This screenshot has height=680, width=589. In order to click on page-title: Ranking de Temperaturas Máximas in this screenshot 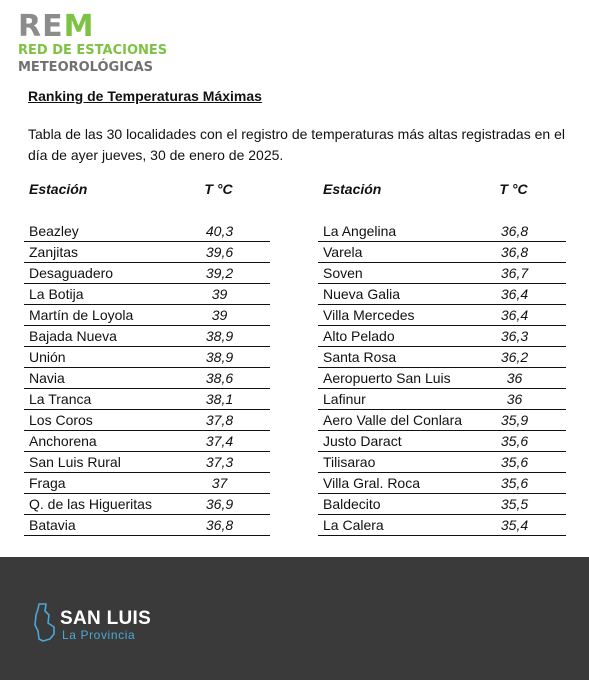, I will do `click(145, 96)`.